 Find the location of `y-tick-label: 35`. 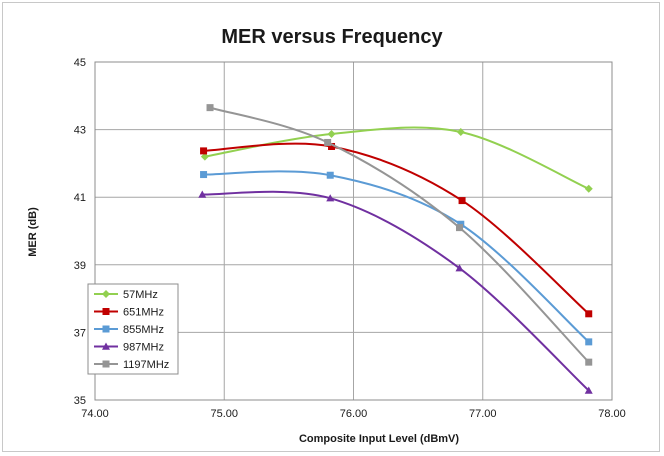

y-tick-label: 35 is located at coordinates (80, 401).